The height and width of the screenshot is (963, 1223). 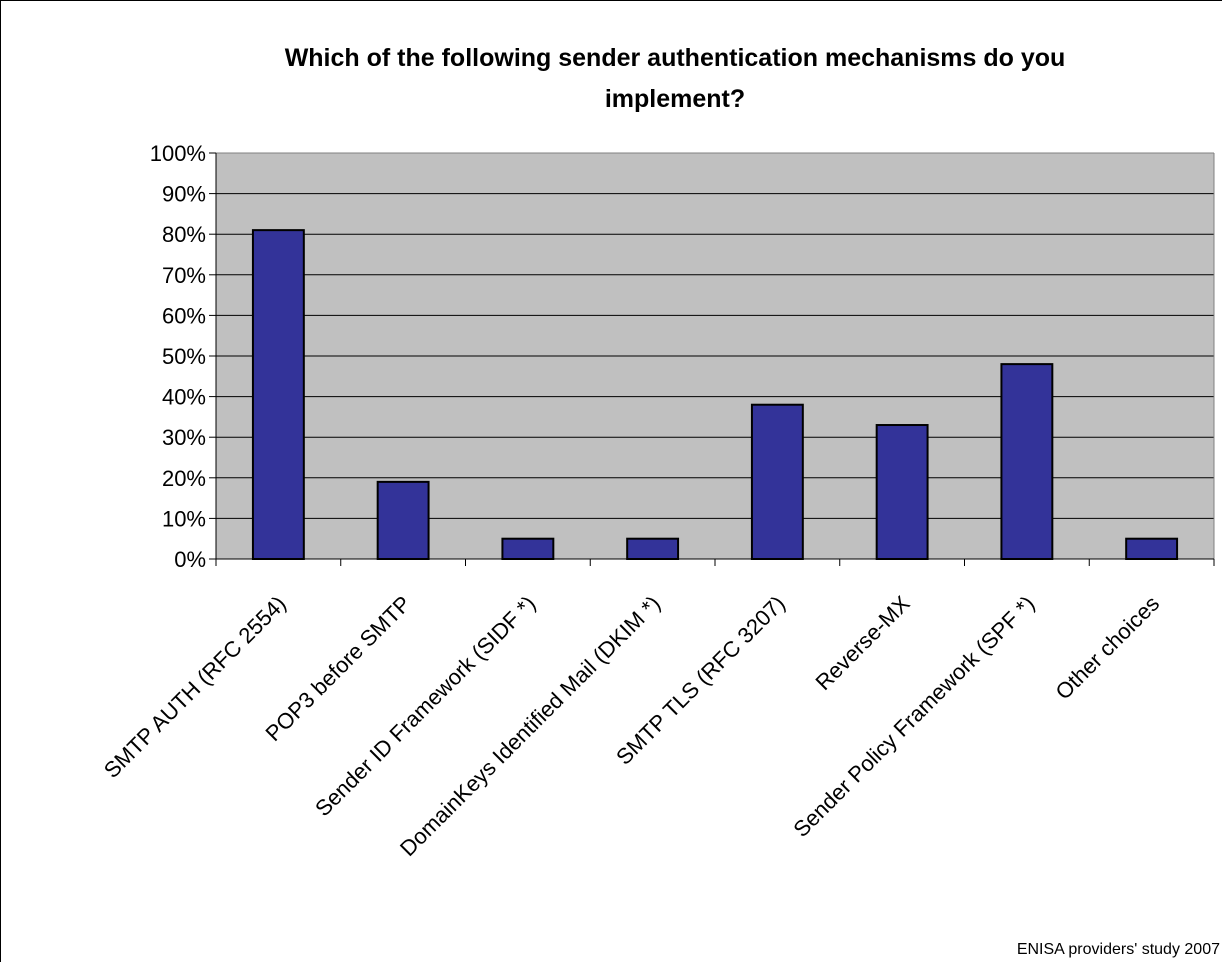 I want to click on source-footnote: ENISA providers' study 2007, so click(x=1118, y=949).